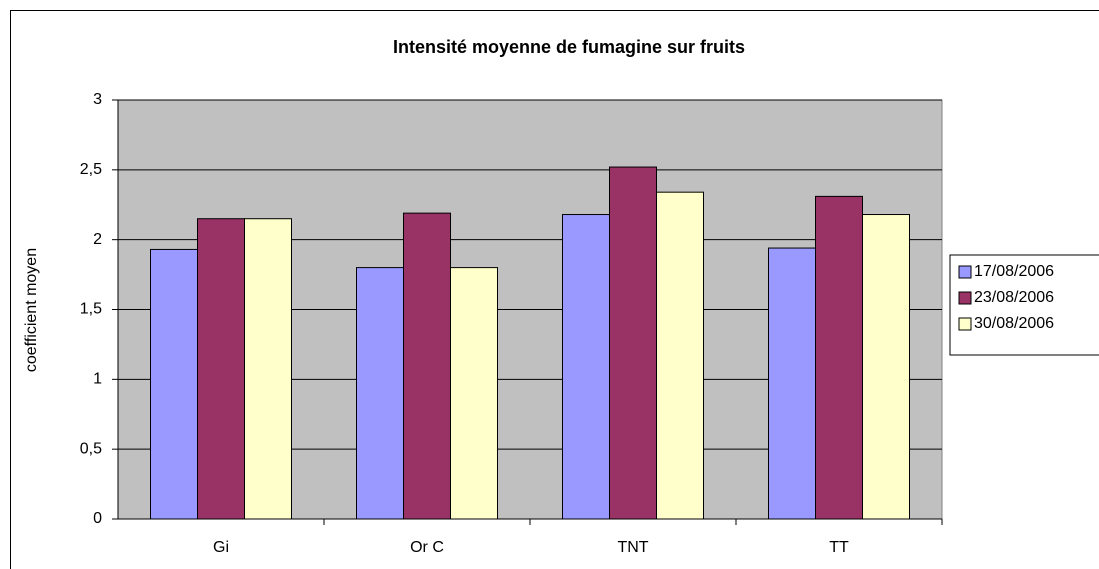  What do you see at coordinates (221, 547) in the screenshot?
I see `x-tick-label: Gi` at bounding box center [221, 547].